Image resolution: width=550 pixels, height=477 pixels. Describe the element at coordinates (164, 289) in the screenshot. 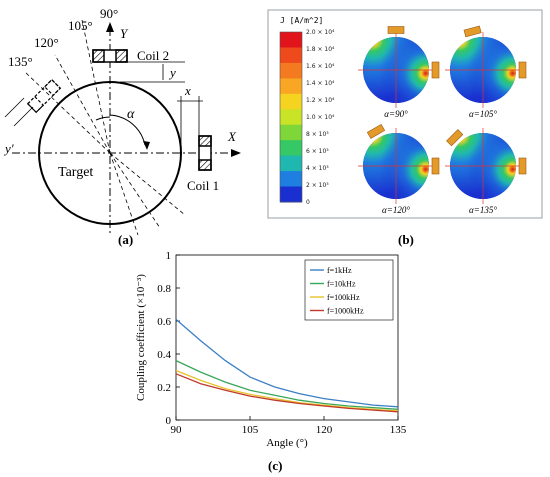

I see `y-tick-label: 0.8` at that location.